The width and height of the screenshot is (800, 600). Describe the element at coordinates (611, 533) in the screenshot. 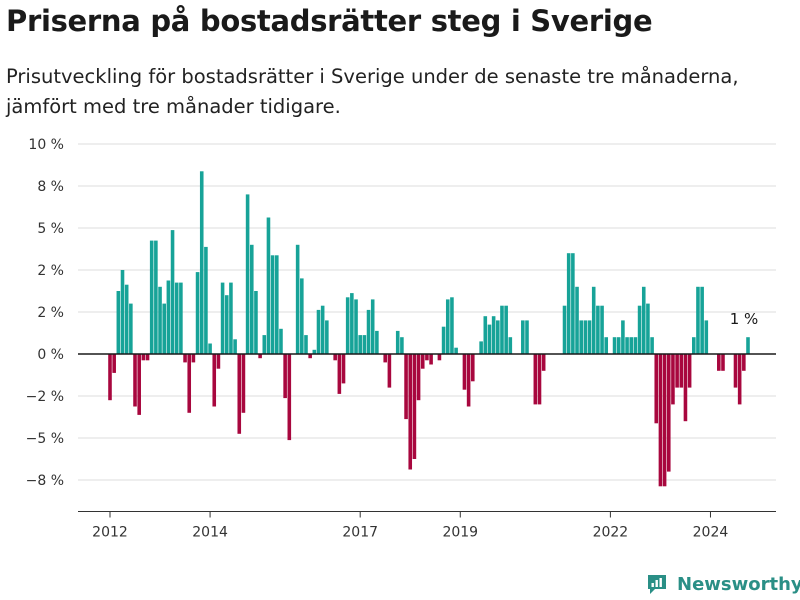

I see `x-tick-label: 2022` at that location.